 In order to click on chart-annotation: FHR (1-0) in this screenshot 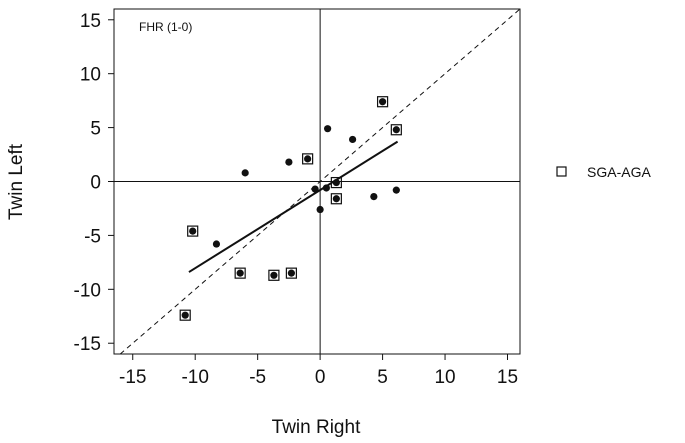, I will do `click(165, 27)`.